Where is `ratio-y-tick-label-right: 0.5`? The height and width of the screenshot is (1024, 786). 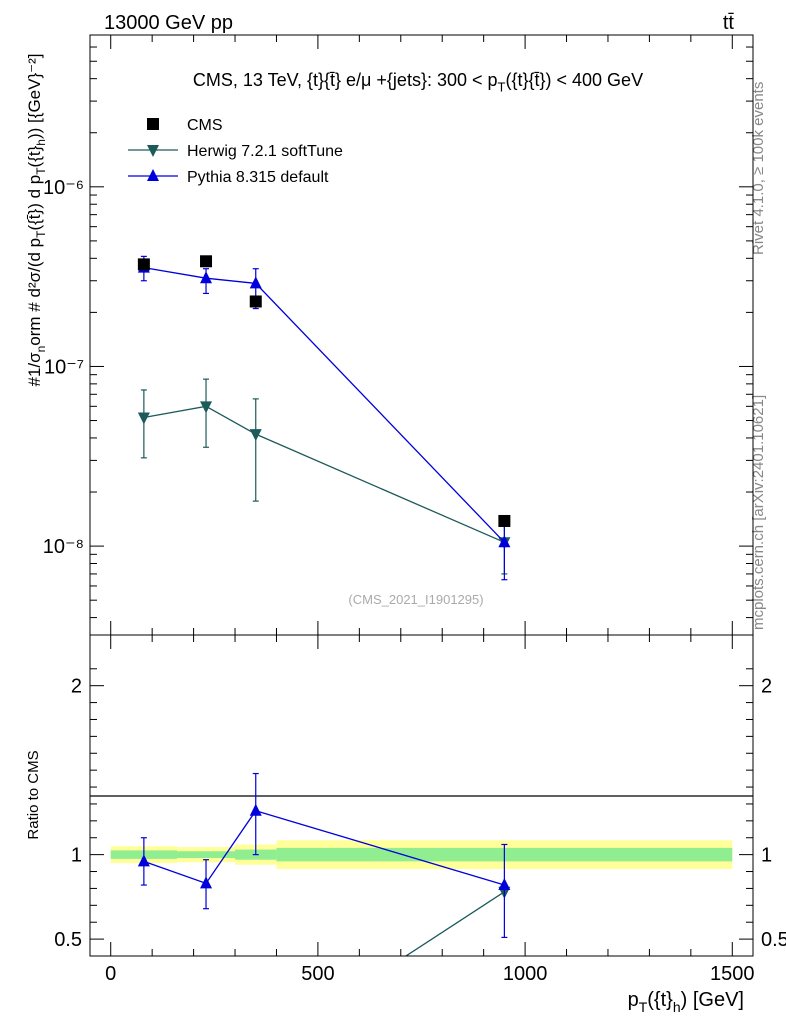 ratio-y-tick-label-right: 0.5 is located at coordinates (773, 940).